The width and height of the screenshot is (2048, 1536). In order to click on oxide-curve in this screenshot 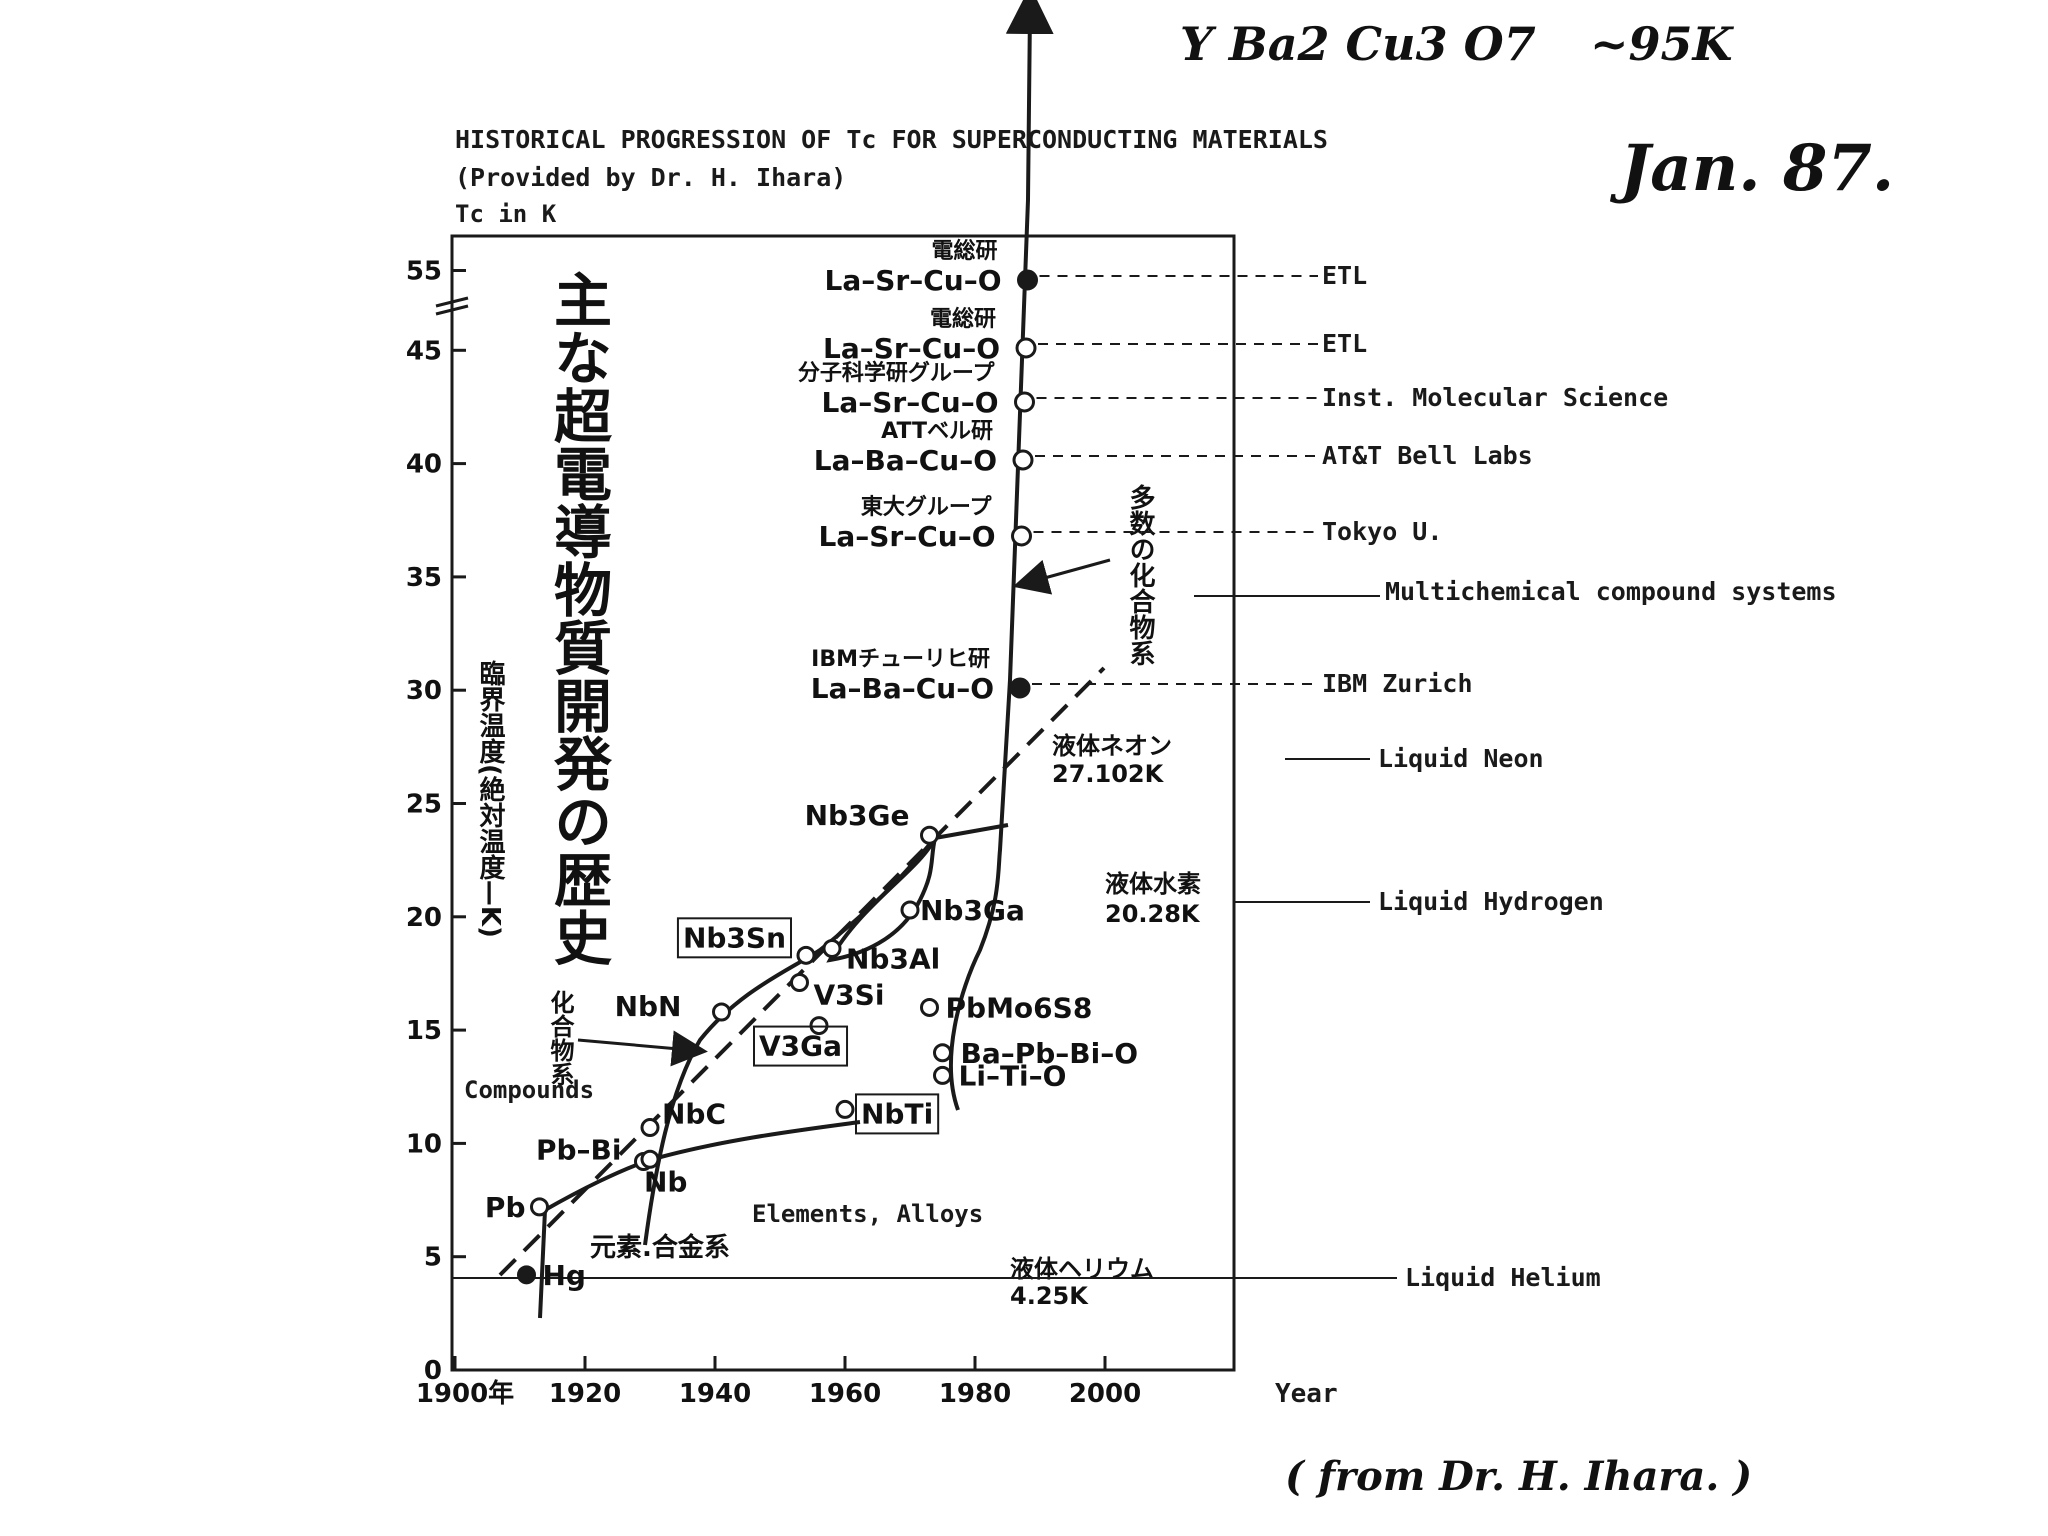, I will do `click(1001, 555)`.